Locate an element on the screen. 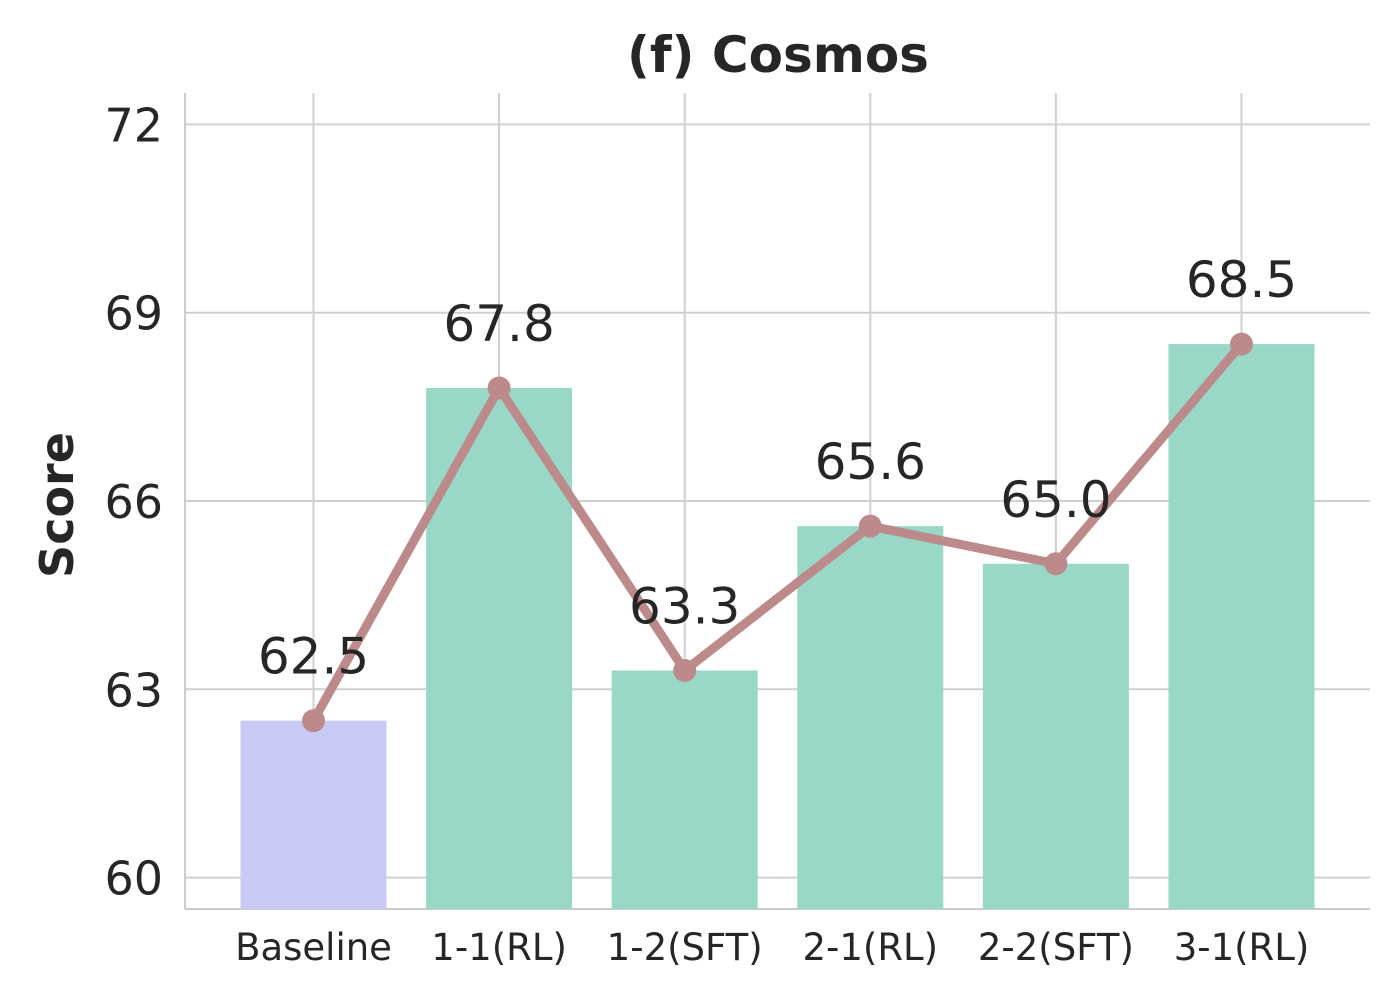  data-label: 68.5 is located at coordinates (1241, 280).